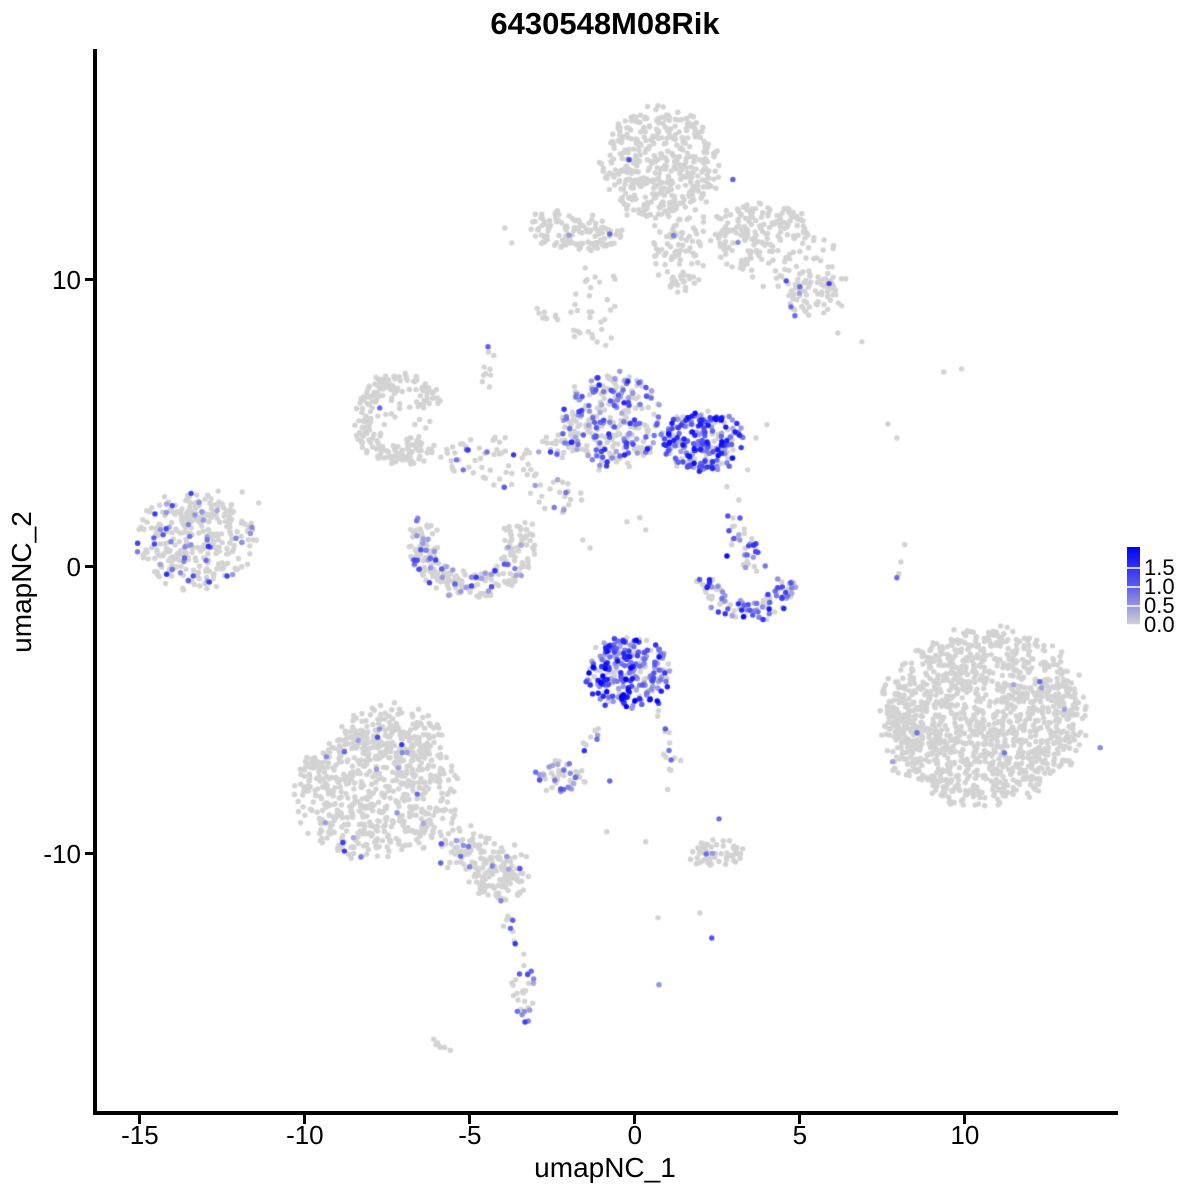  What do you see at coordinates (605, 1167) in the screenshot?
I see `x-axis-title: umapNC_1` at bounding box center [605, 1167].